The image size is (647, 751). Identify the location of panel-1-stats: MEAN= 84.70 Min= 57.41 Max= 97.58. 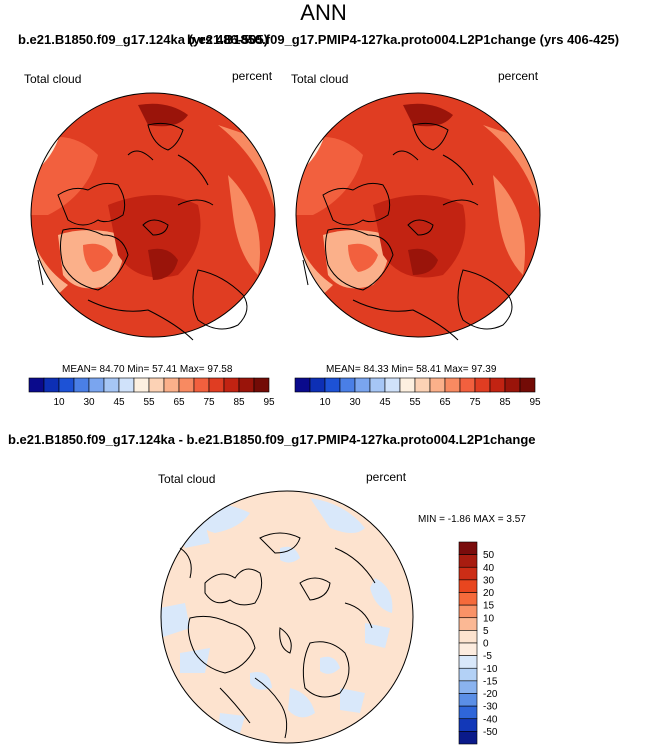
(147, 369).